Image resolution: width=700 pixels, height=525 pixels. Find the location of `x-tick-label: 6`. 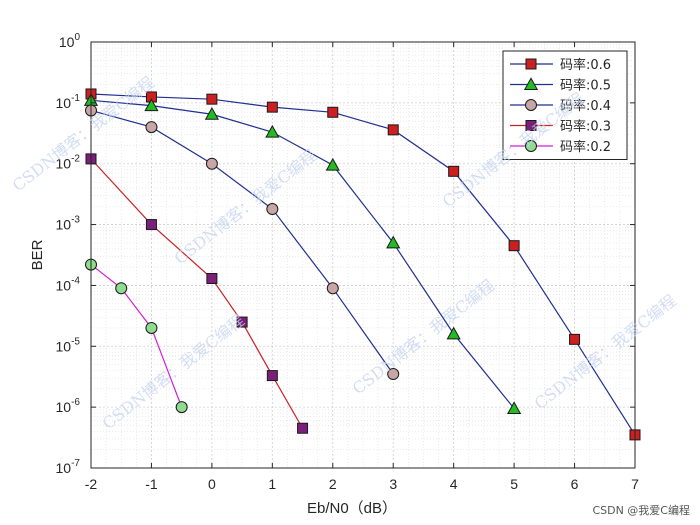

x-tick-label: 6 is located at coordinates (575, 484).